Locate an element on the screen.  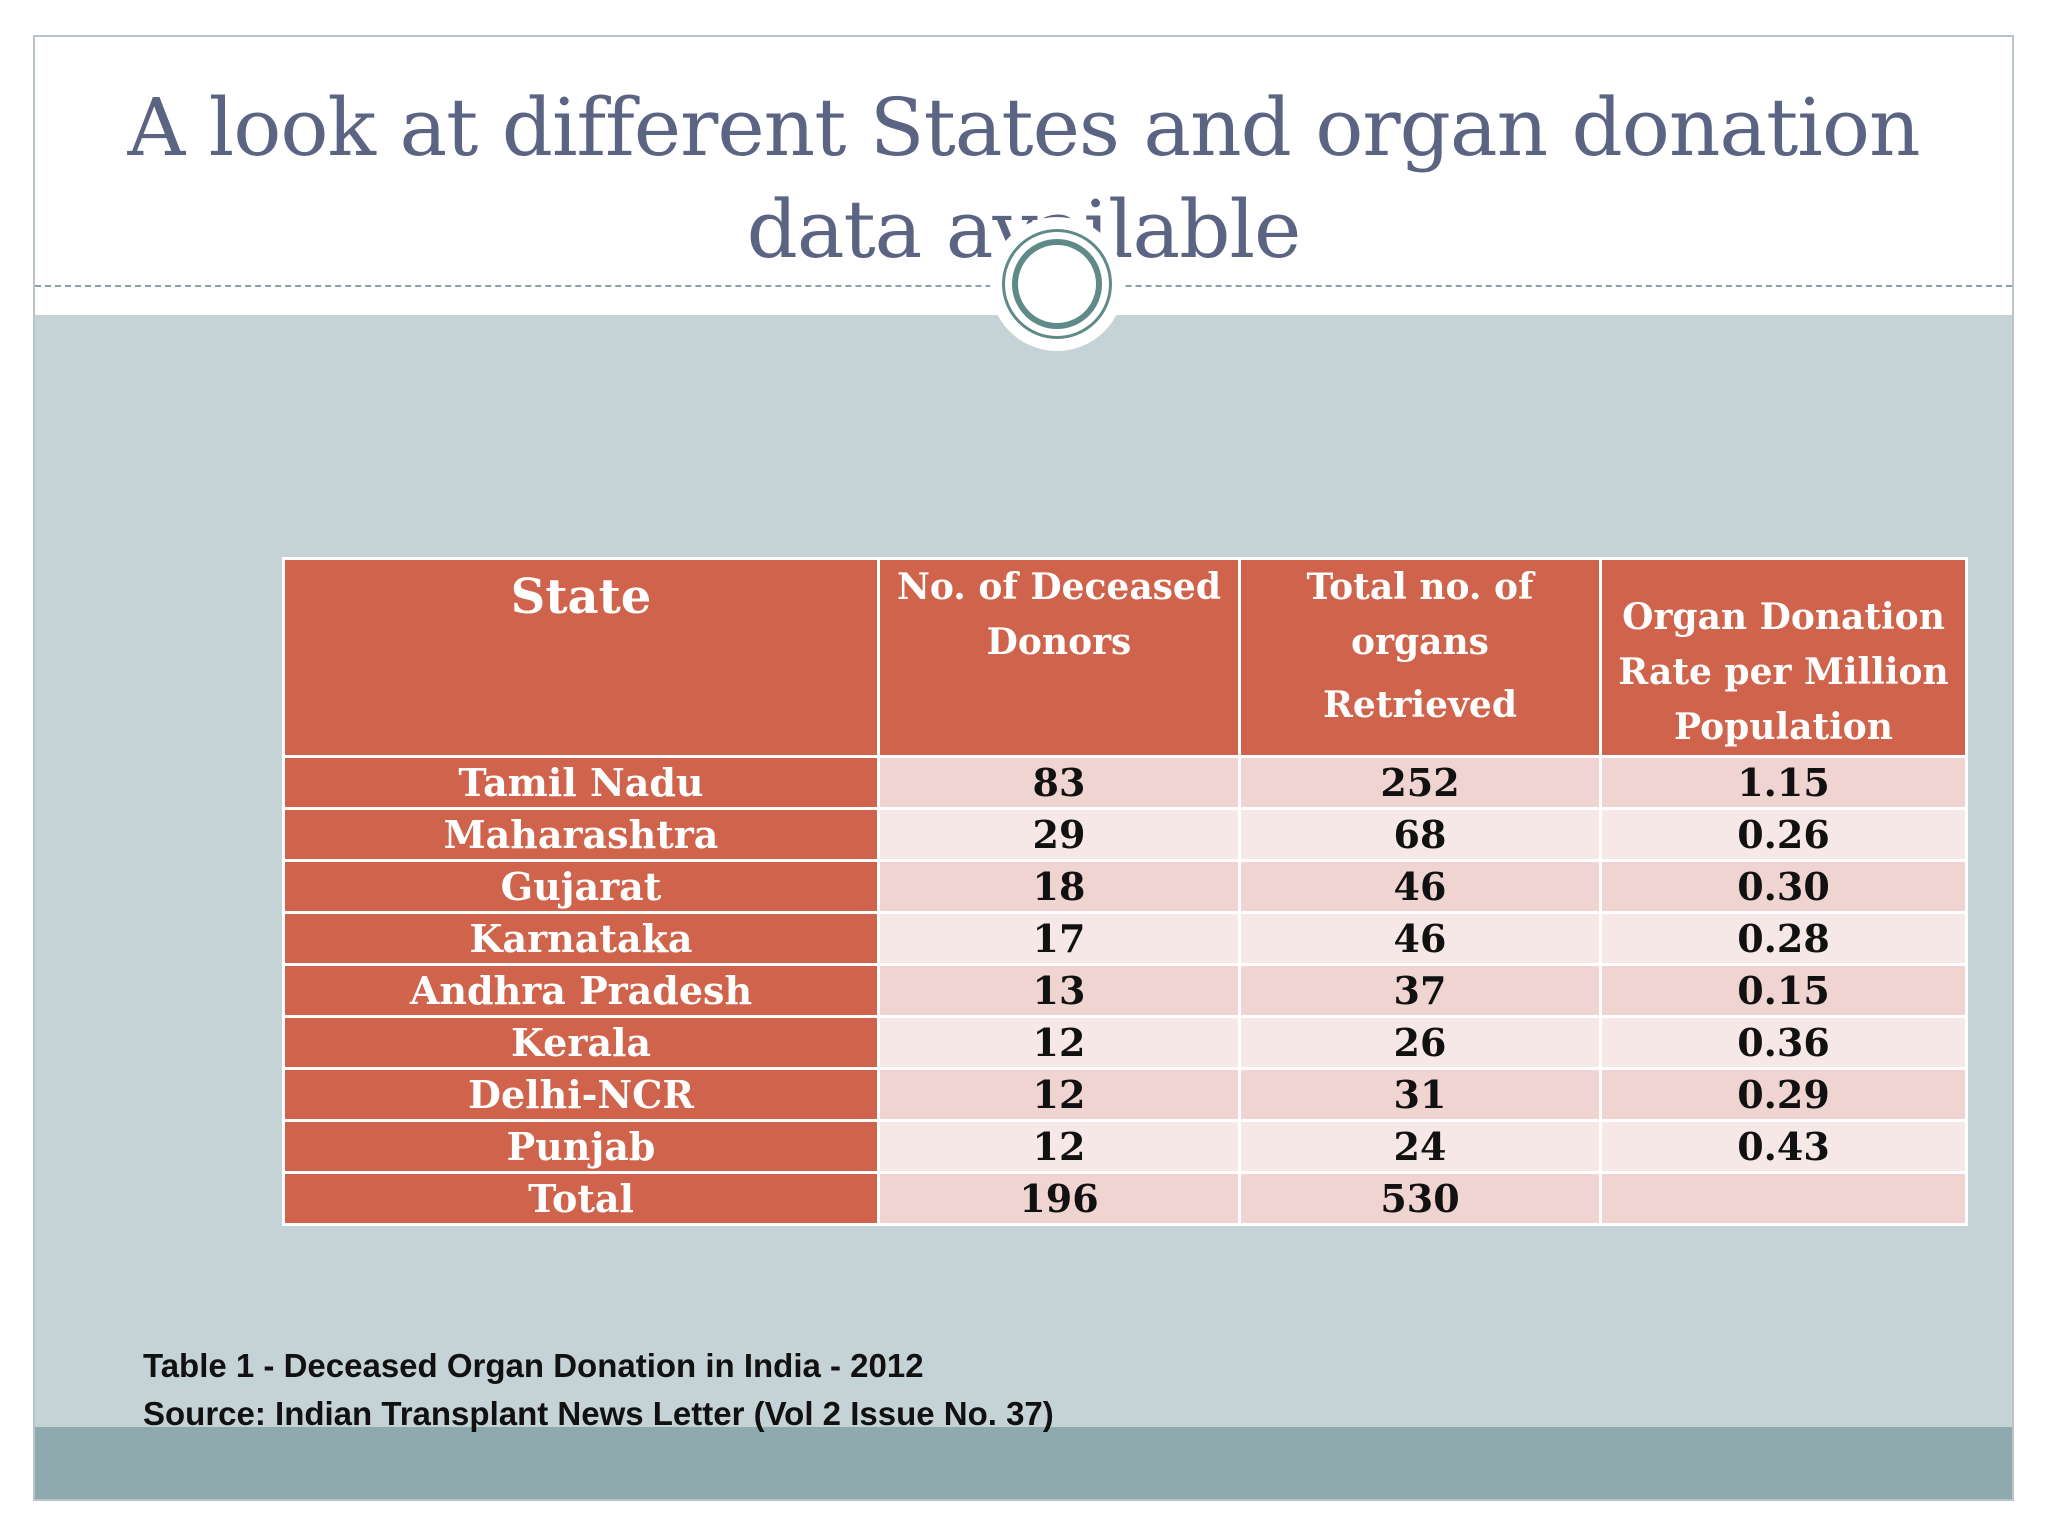
state-cell: Andhra Pradesh is located at coordinates (581, 990).